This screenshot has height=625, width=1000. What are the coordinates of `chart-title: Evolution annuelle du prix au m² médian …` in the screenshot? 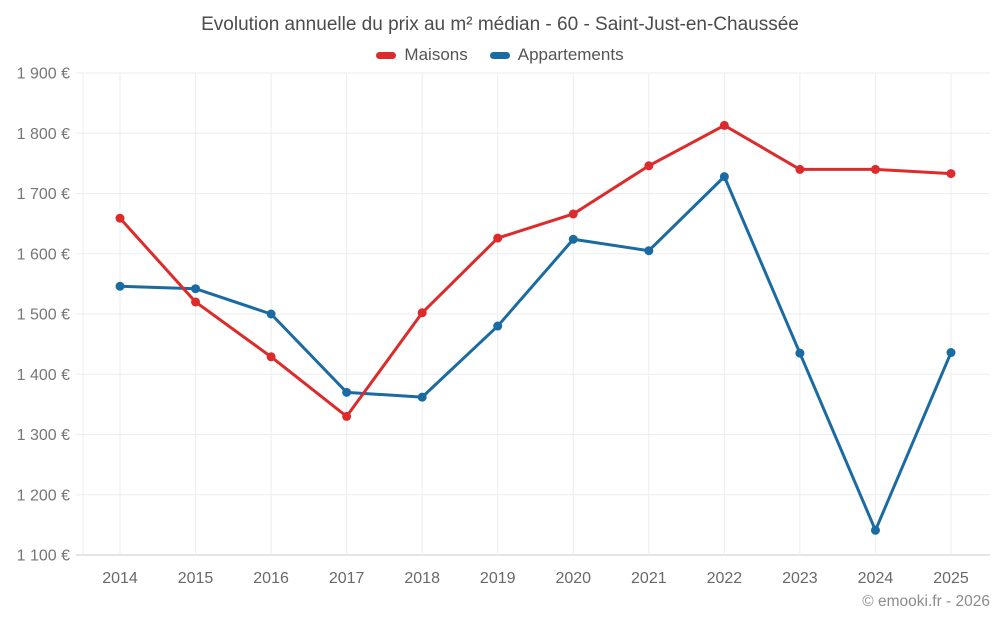 It's located at (500, 24).